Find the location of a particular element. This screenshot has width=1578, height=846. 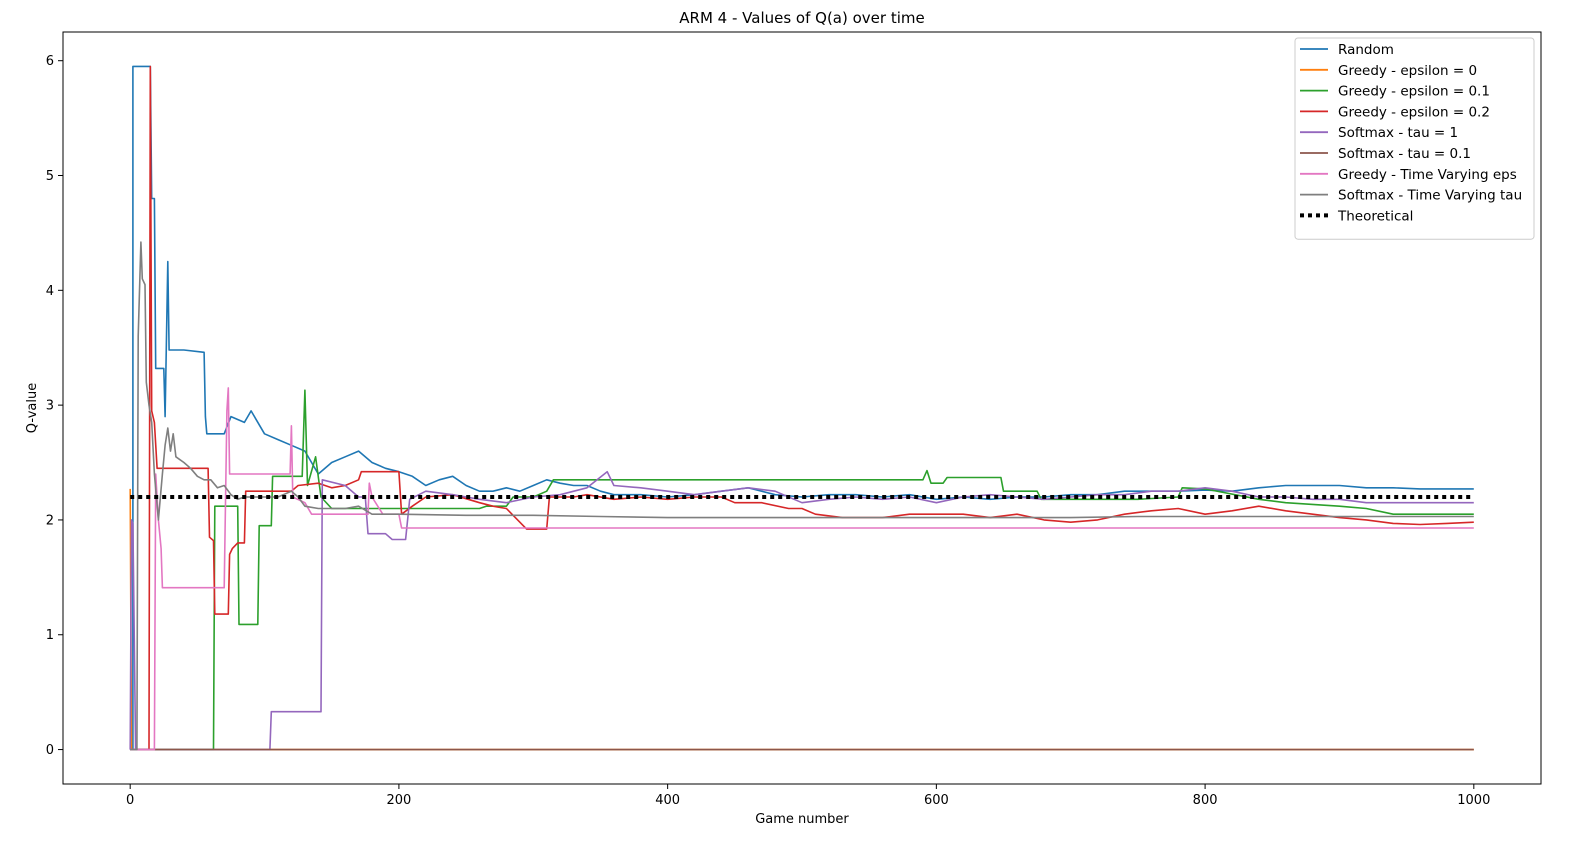

y-tick-label: 5 is located at coordinates (50, 176).